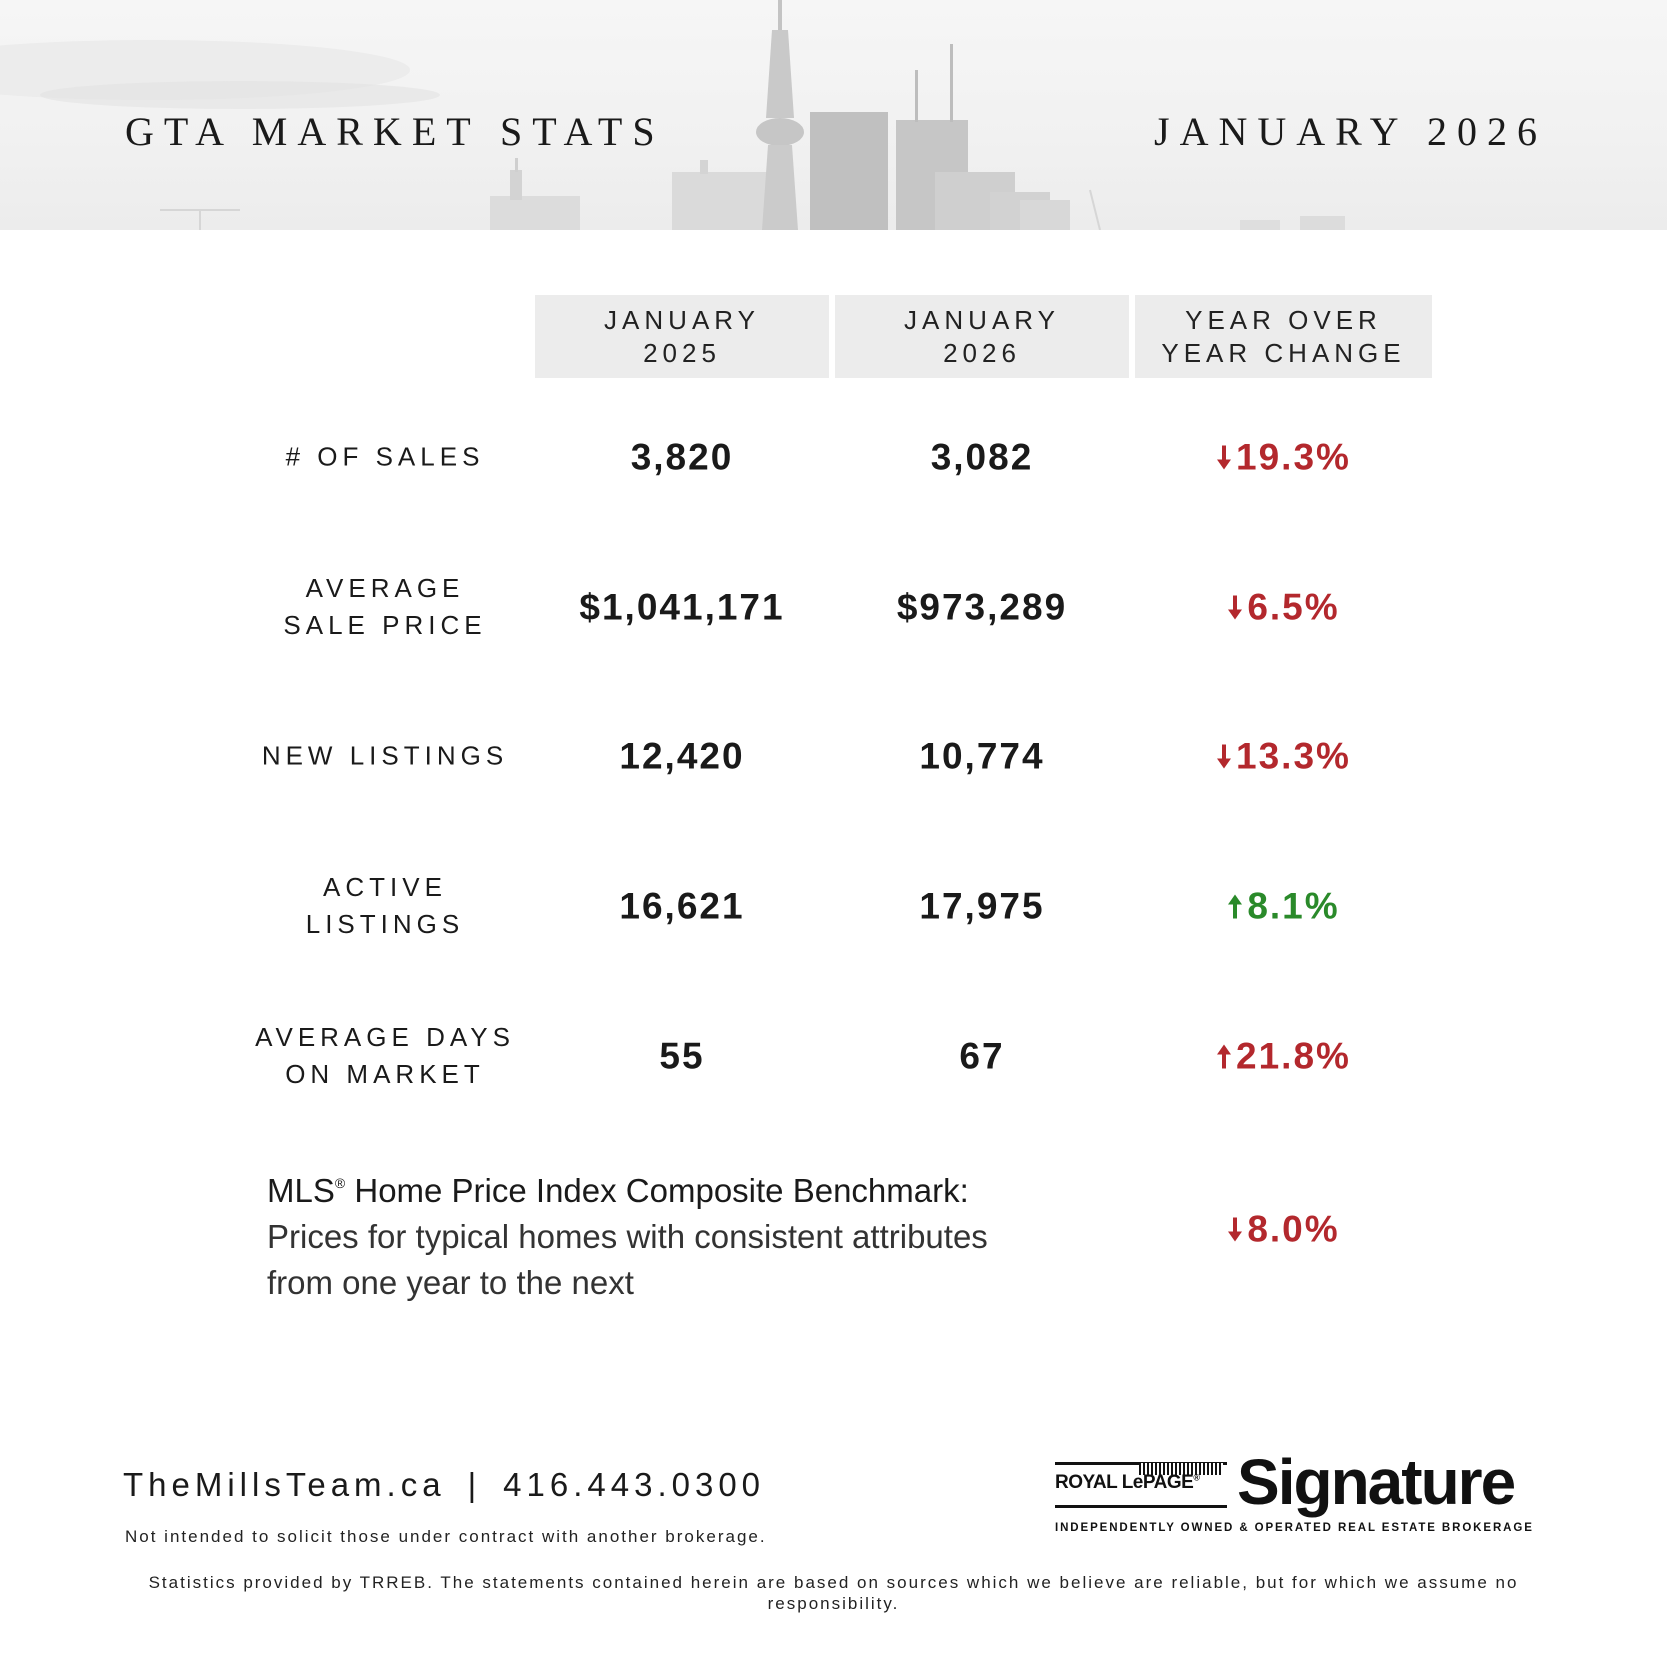 Image resolution: width=1667 pixels, height=1667 pixels. Describe the element at coordinates (385, 625) in the screenshot. I see `row-label-line: SALE PRICE` at that location.